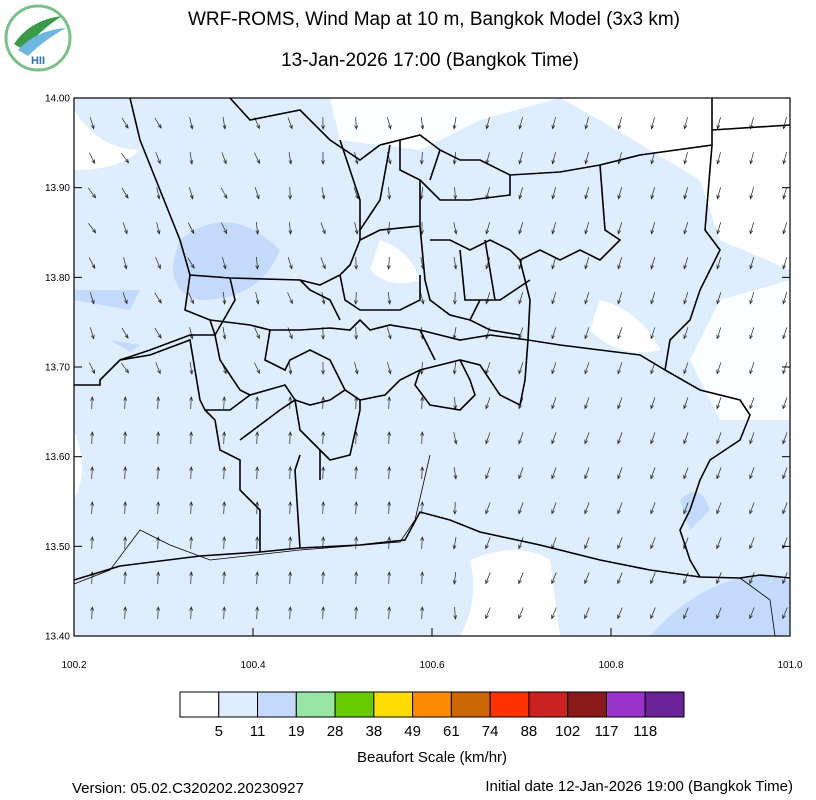  Describe the element at coordinates (57, 457) in the screenshot. I see `lat-label: 13.60` at that location.